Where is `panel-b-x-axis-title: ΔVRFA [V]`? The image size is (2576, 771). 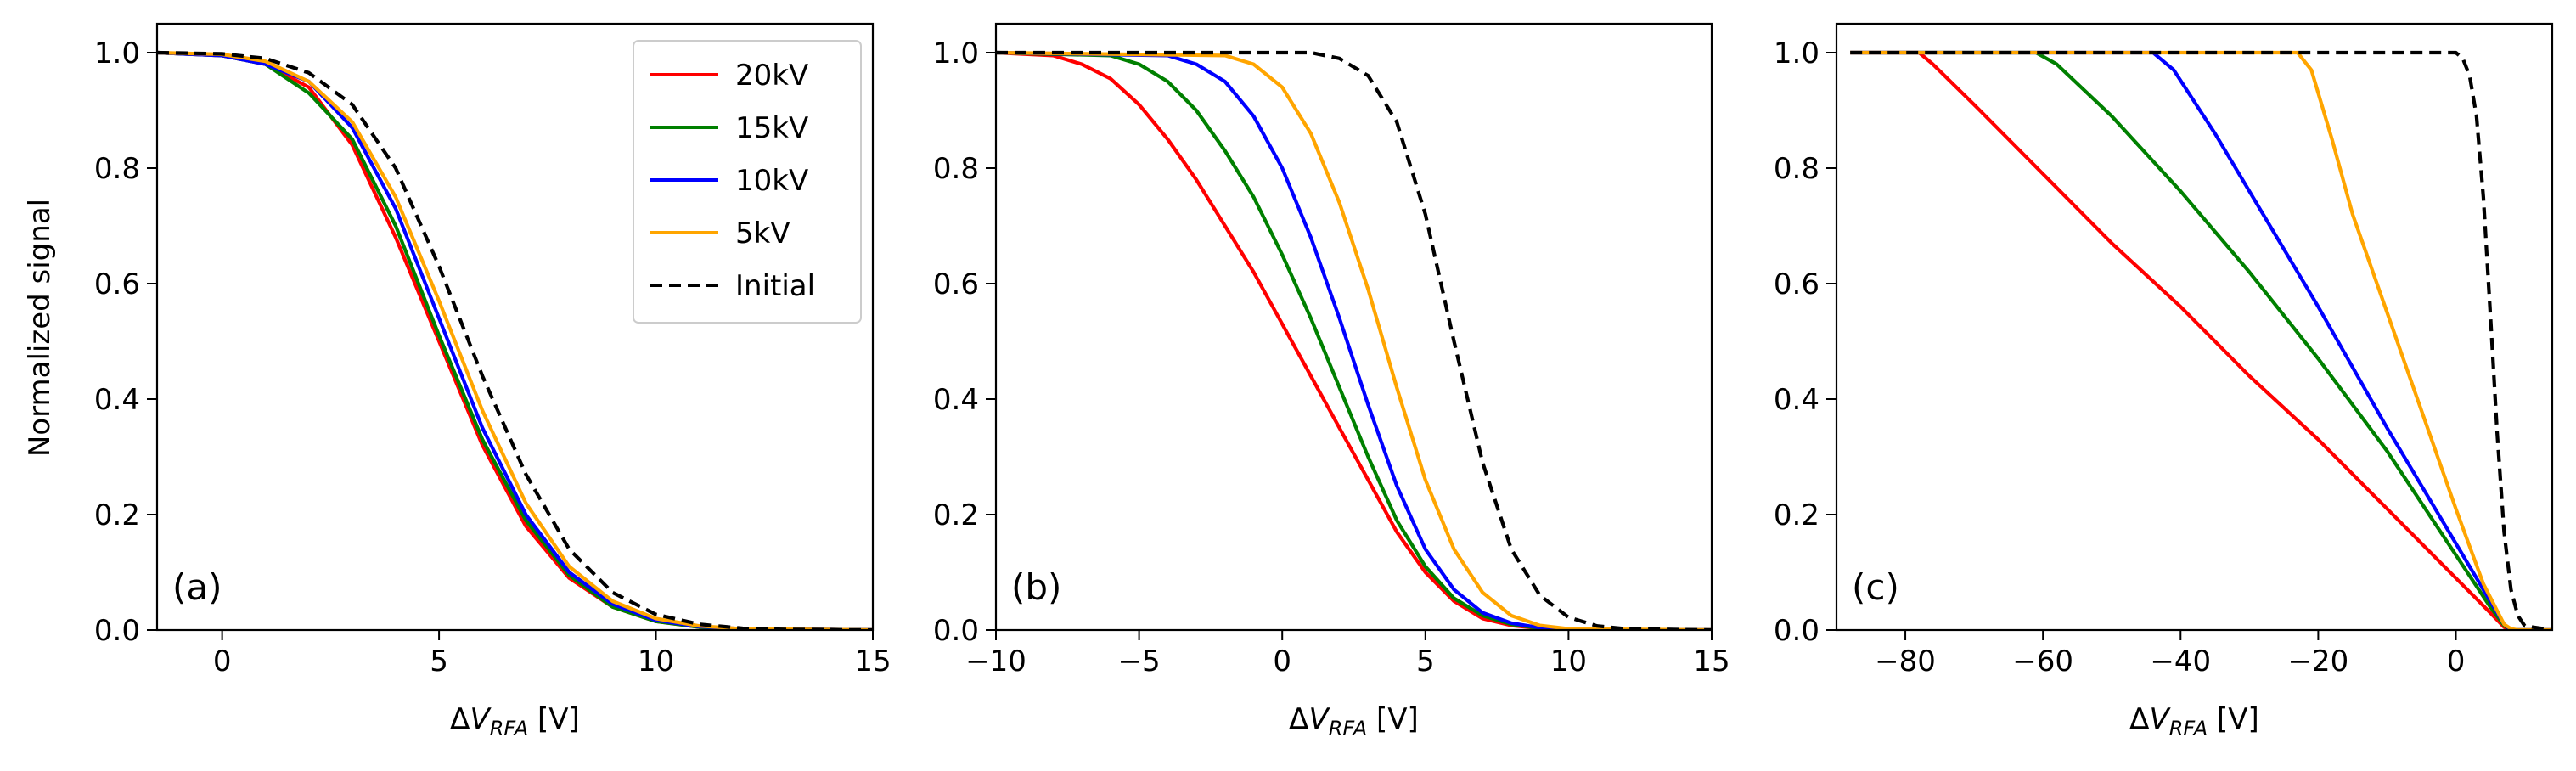
panel-b-x-axis-title: ΔVRFA [V] is located at coordinates (1354, 721).